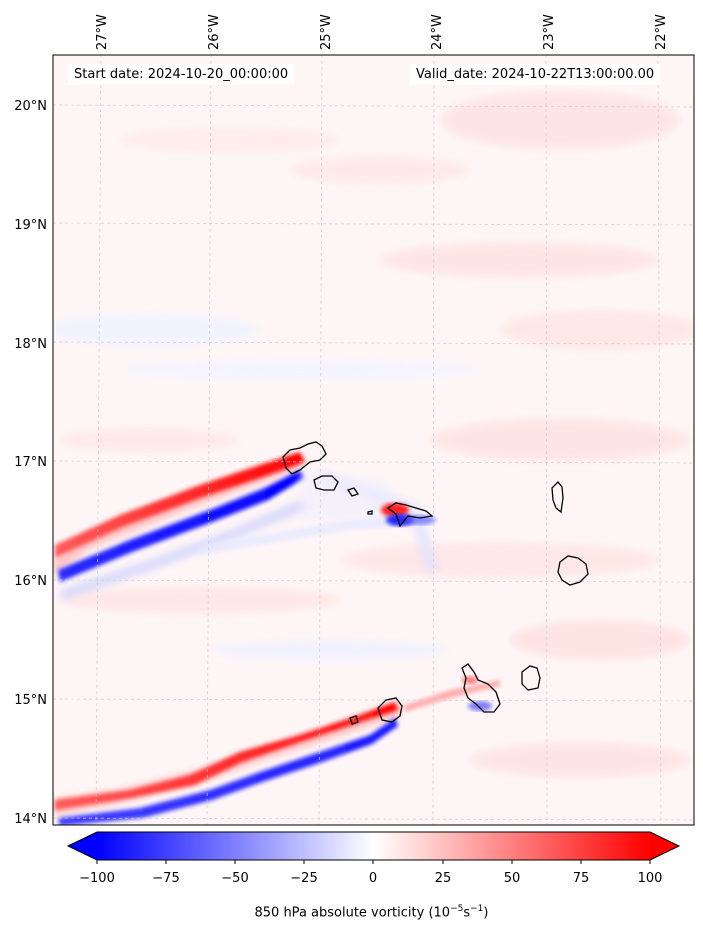 This screenshot has height=936, width=703. What do you see at coordinates (30, 344) in the screenshot?
I see `lat-label: 18°N` at bounding box center [30, 344].